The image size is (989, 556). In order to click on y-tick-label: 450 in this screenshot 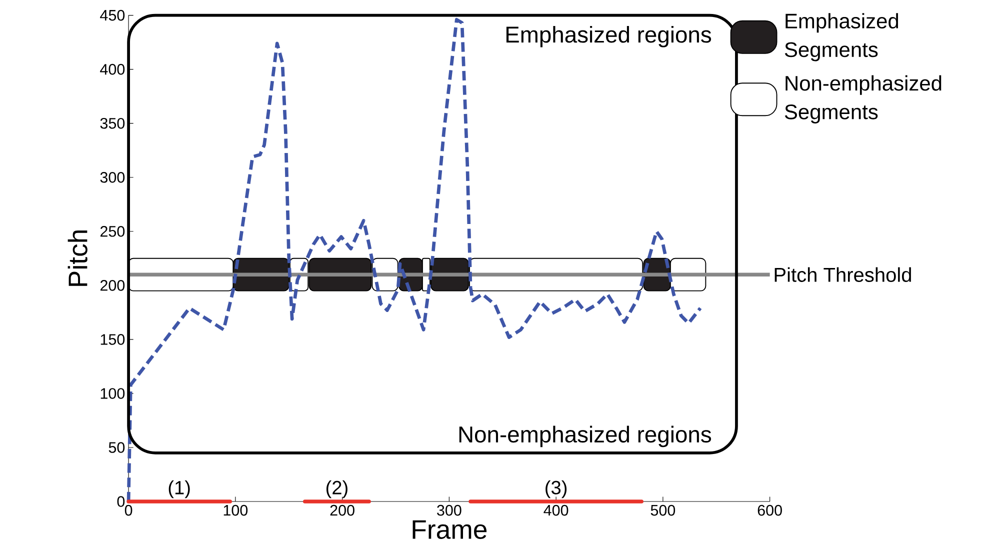, I will do `click(112, 15)`.